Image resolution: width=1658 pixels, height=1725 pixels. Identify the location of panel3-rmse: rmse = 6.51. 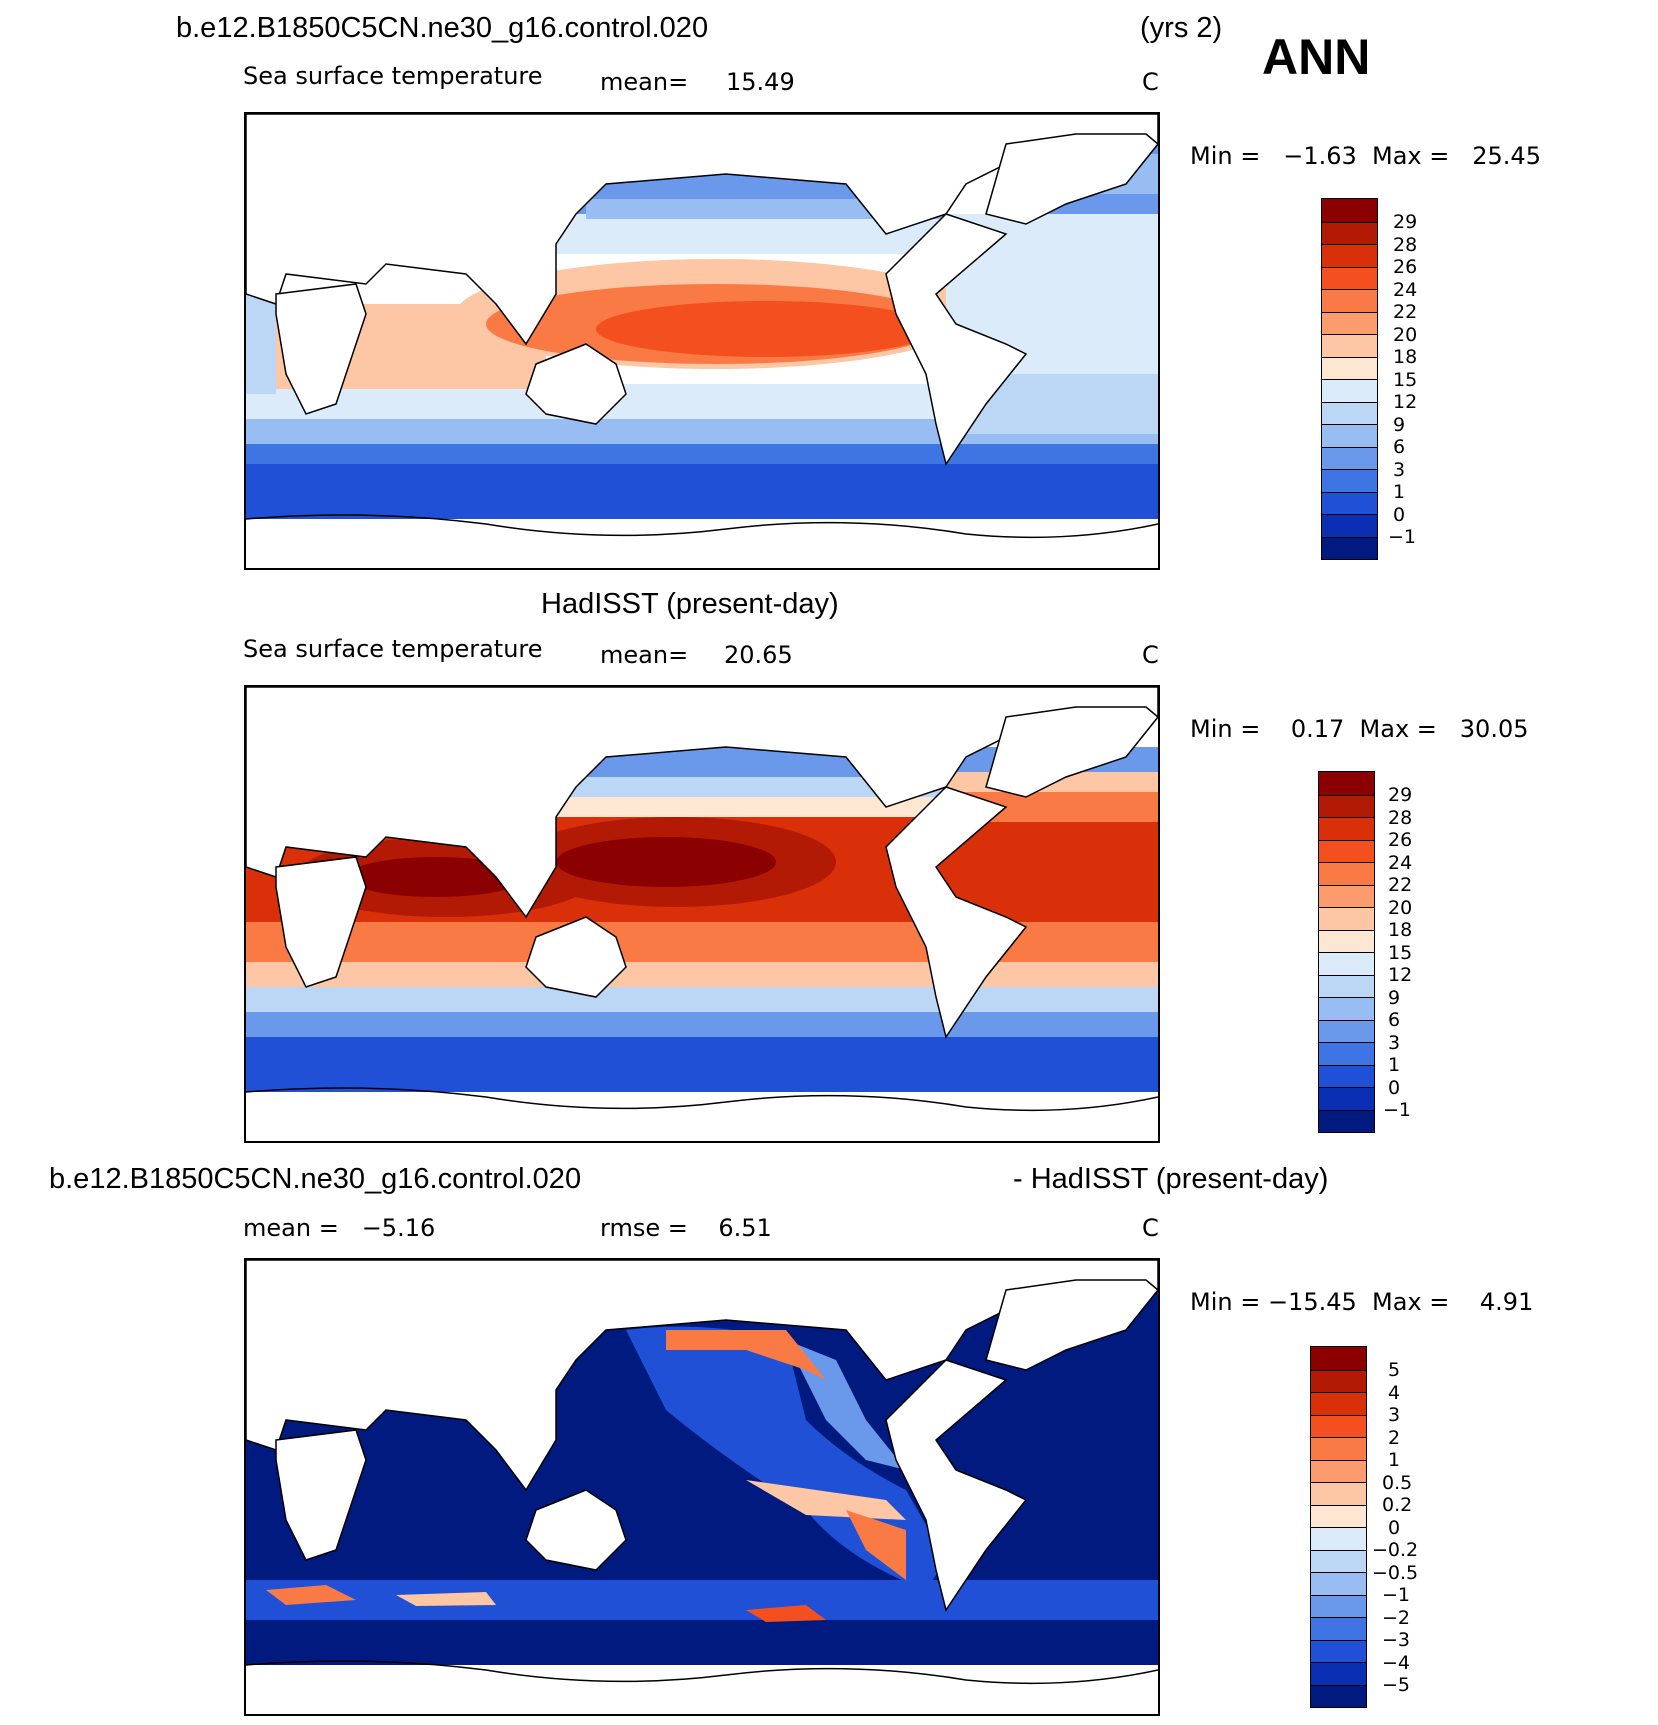
(686, 1228).